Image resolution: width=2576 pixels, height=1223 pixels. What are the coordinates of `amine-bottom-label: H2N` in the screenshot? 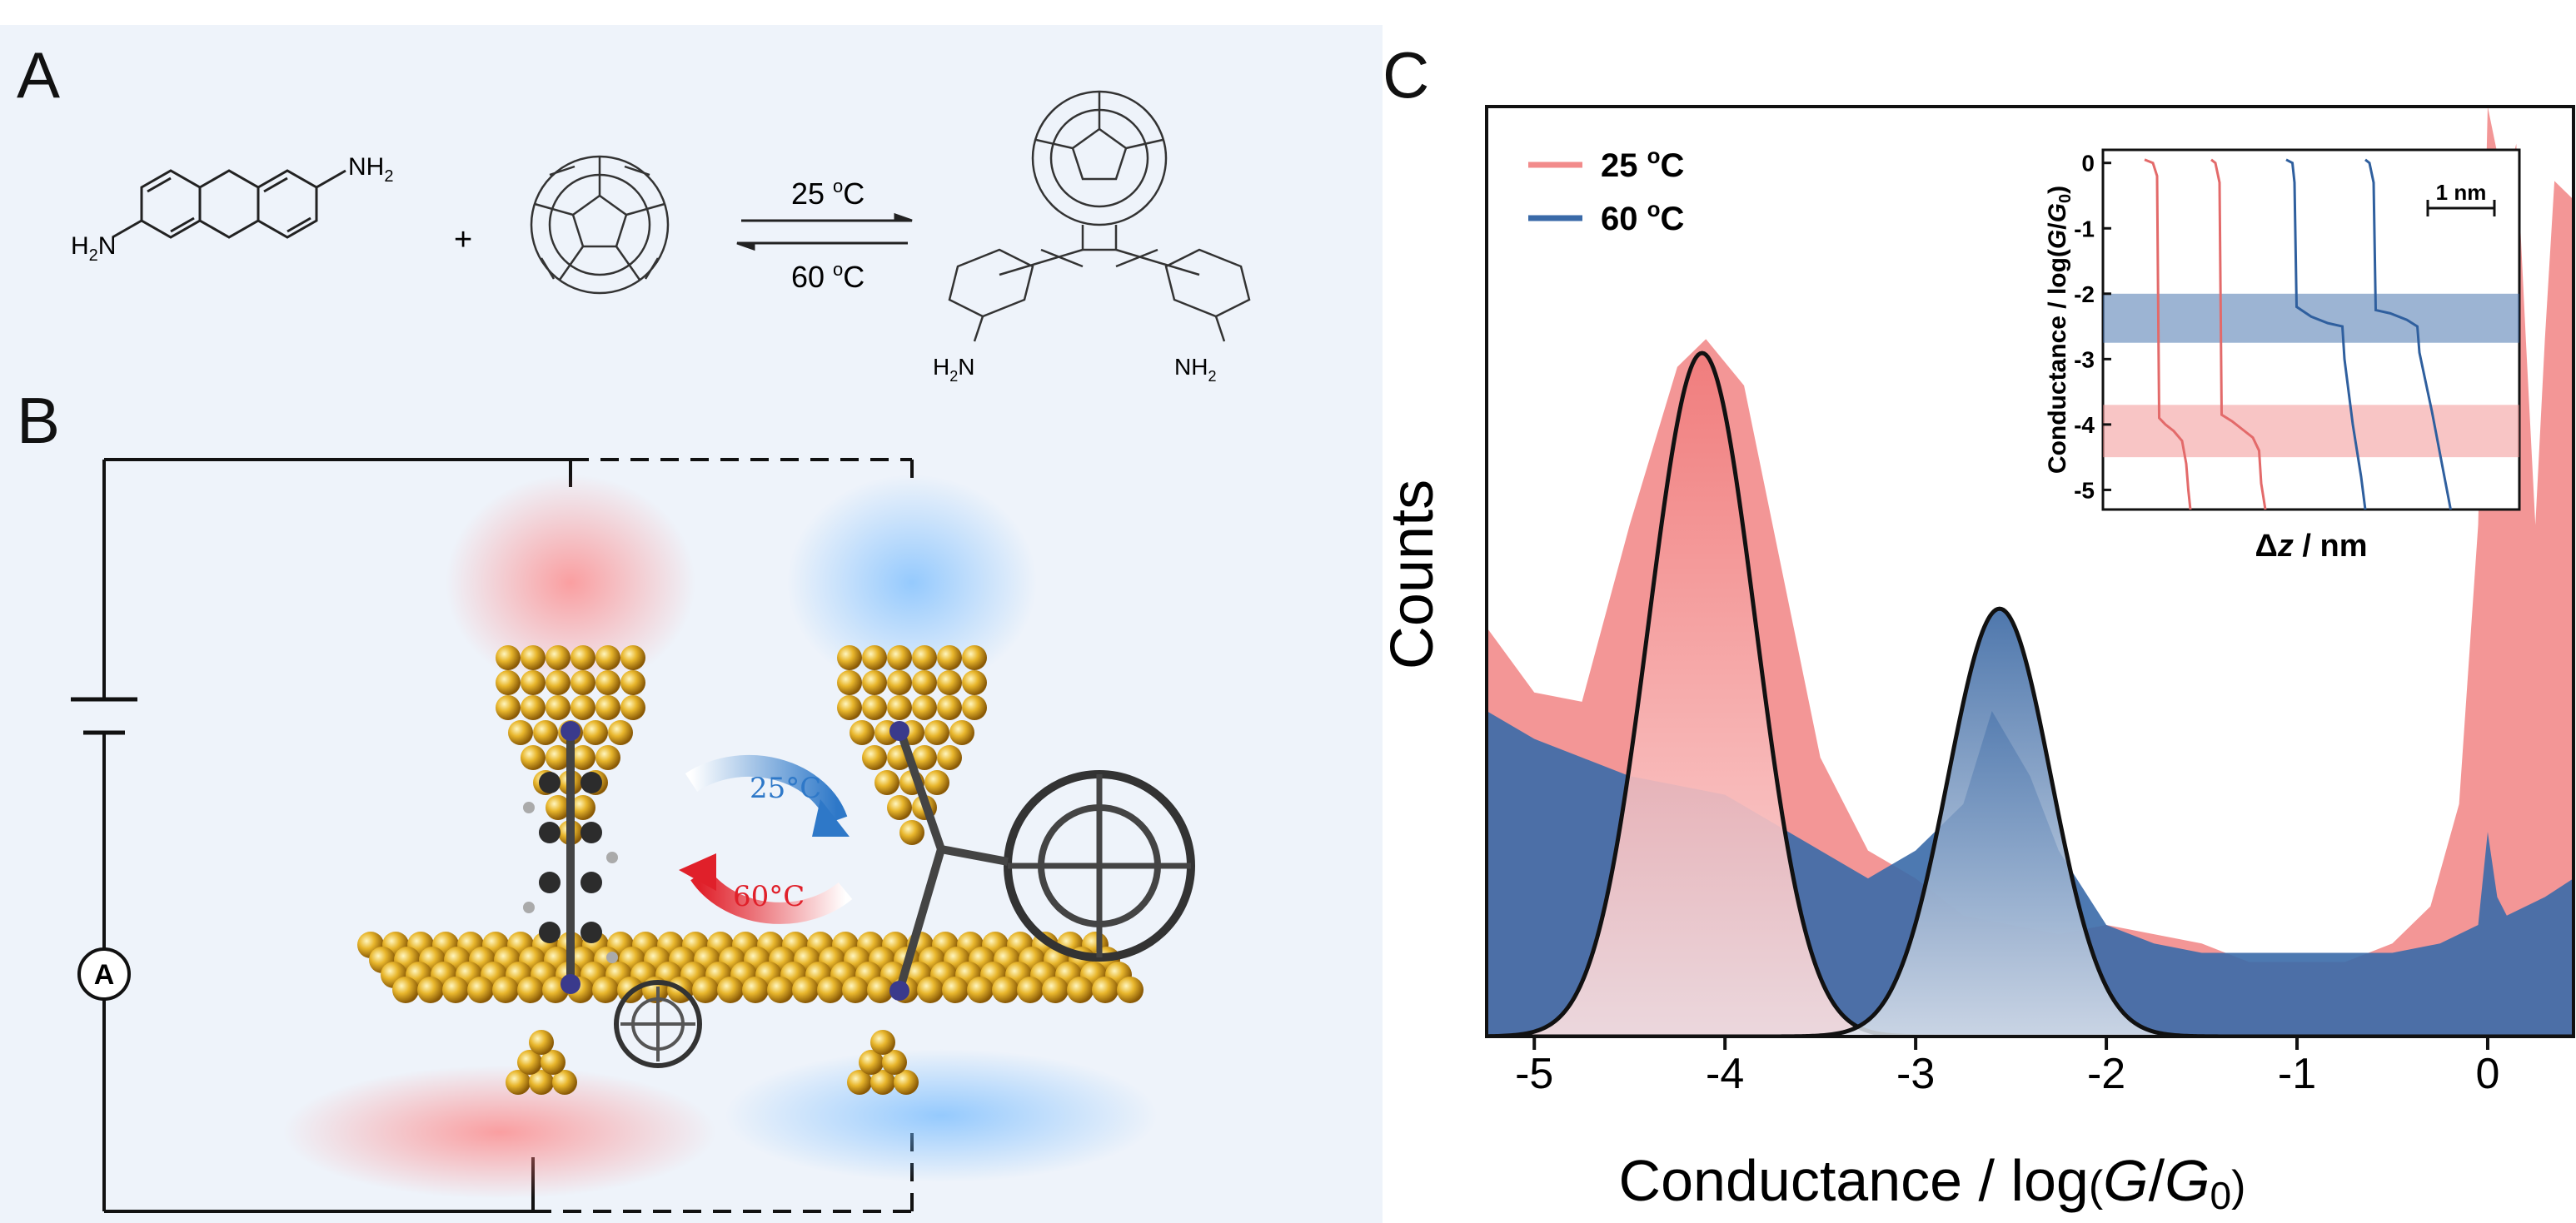 It's located at (93, 248).